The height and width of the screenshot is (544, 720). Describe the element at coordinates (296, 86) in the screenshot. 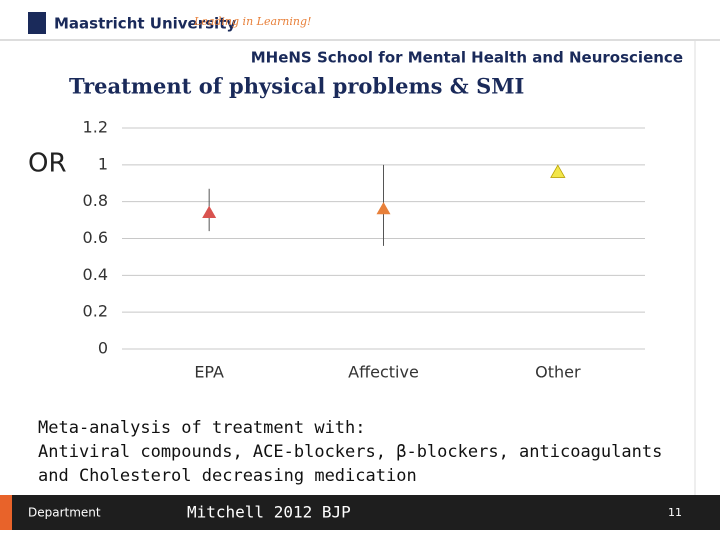

I see `chart-title: Treatment of physical problems & SMI` at that location.